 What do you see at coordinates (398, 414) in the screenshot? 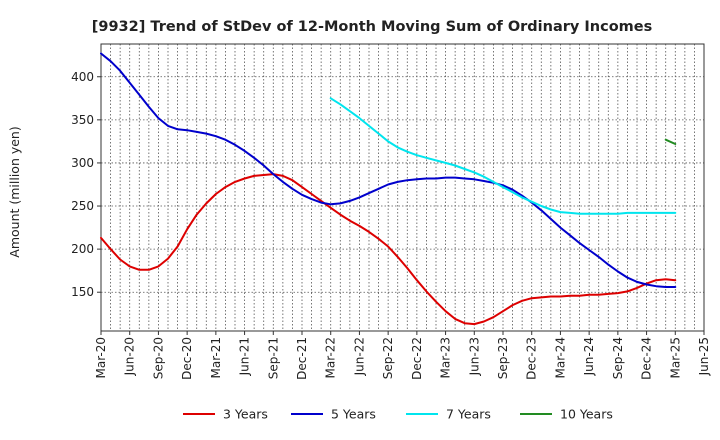
I see `legend: 3 Years 5 Years 7 Years 10 Years` at bounding box center [398, 414].